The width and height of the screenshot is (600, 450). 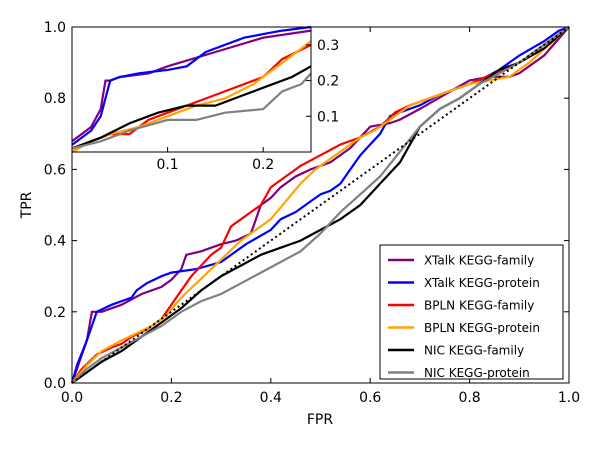 What do you see at coordinates (479, 261) in the screenshot?
I see `legend-label-xtalk-kegg-family: XTalk KEGG-family` at bounding box center [479, 261].